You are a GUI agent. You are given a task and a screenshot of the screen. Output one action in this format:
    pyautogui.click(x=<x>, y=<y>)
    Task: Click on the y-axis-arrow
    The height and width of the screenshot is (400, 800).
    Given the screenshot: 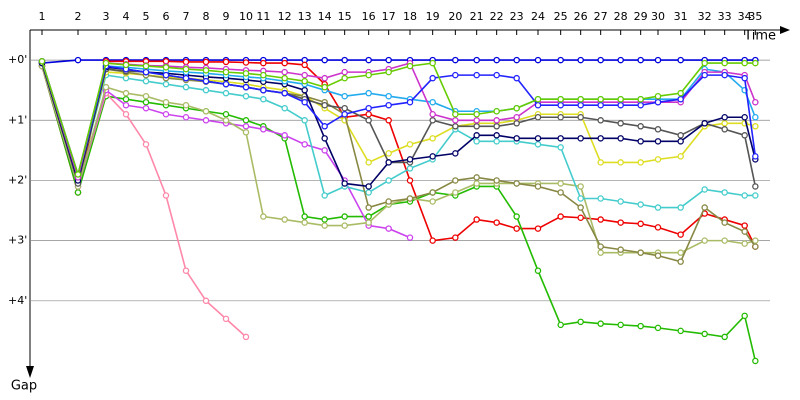 What is the action you would take?
    pyautogui.click(x=30, y=372)
    